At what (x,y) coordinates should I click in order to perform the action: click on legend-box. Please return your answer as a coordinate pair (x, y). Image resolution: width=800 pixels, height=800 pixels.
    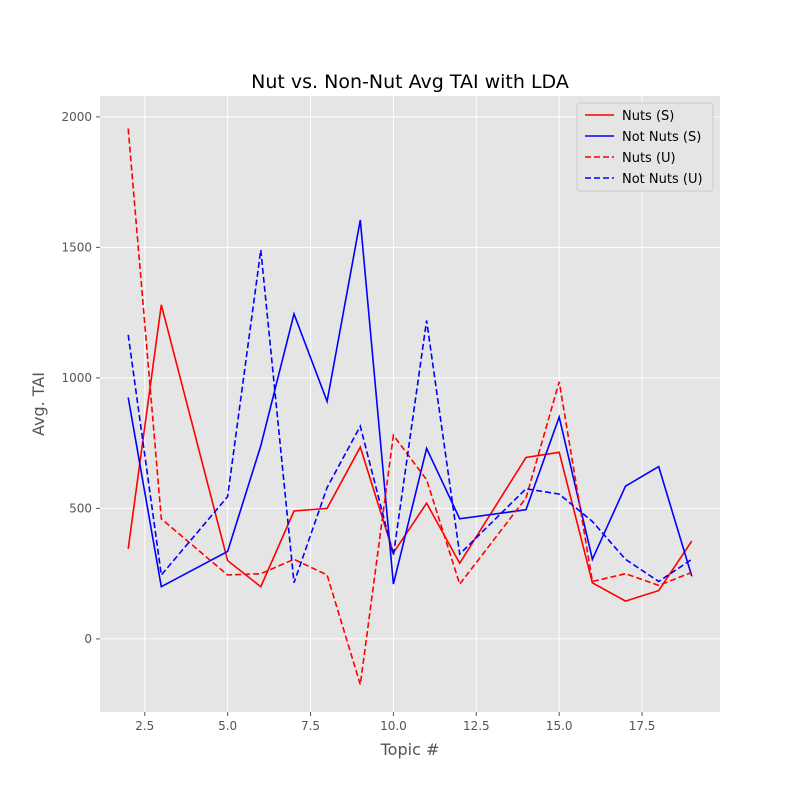
    Looking at the image, I should click on (645, 147).